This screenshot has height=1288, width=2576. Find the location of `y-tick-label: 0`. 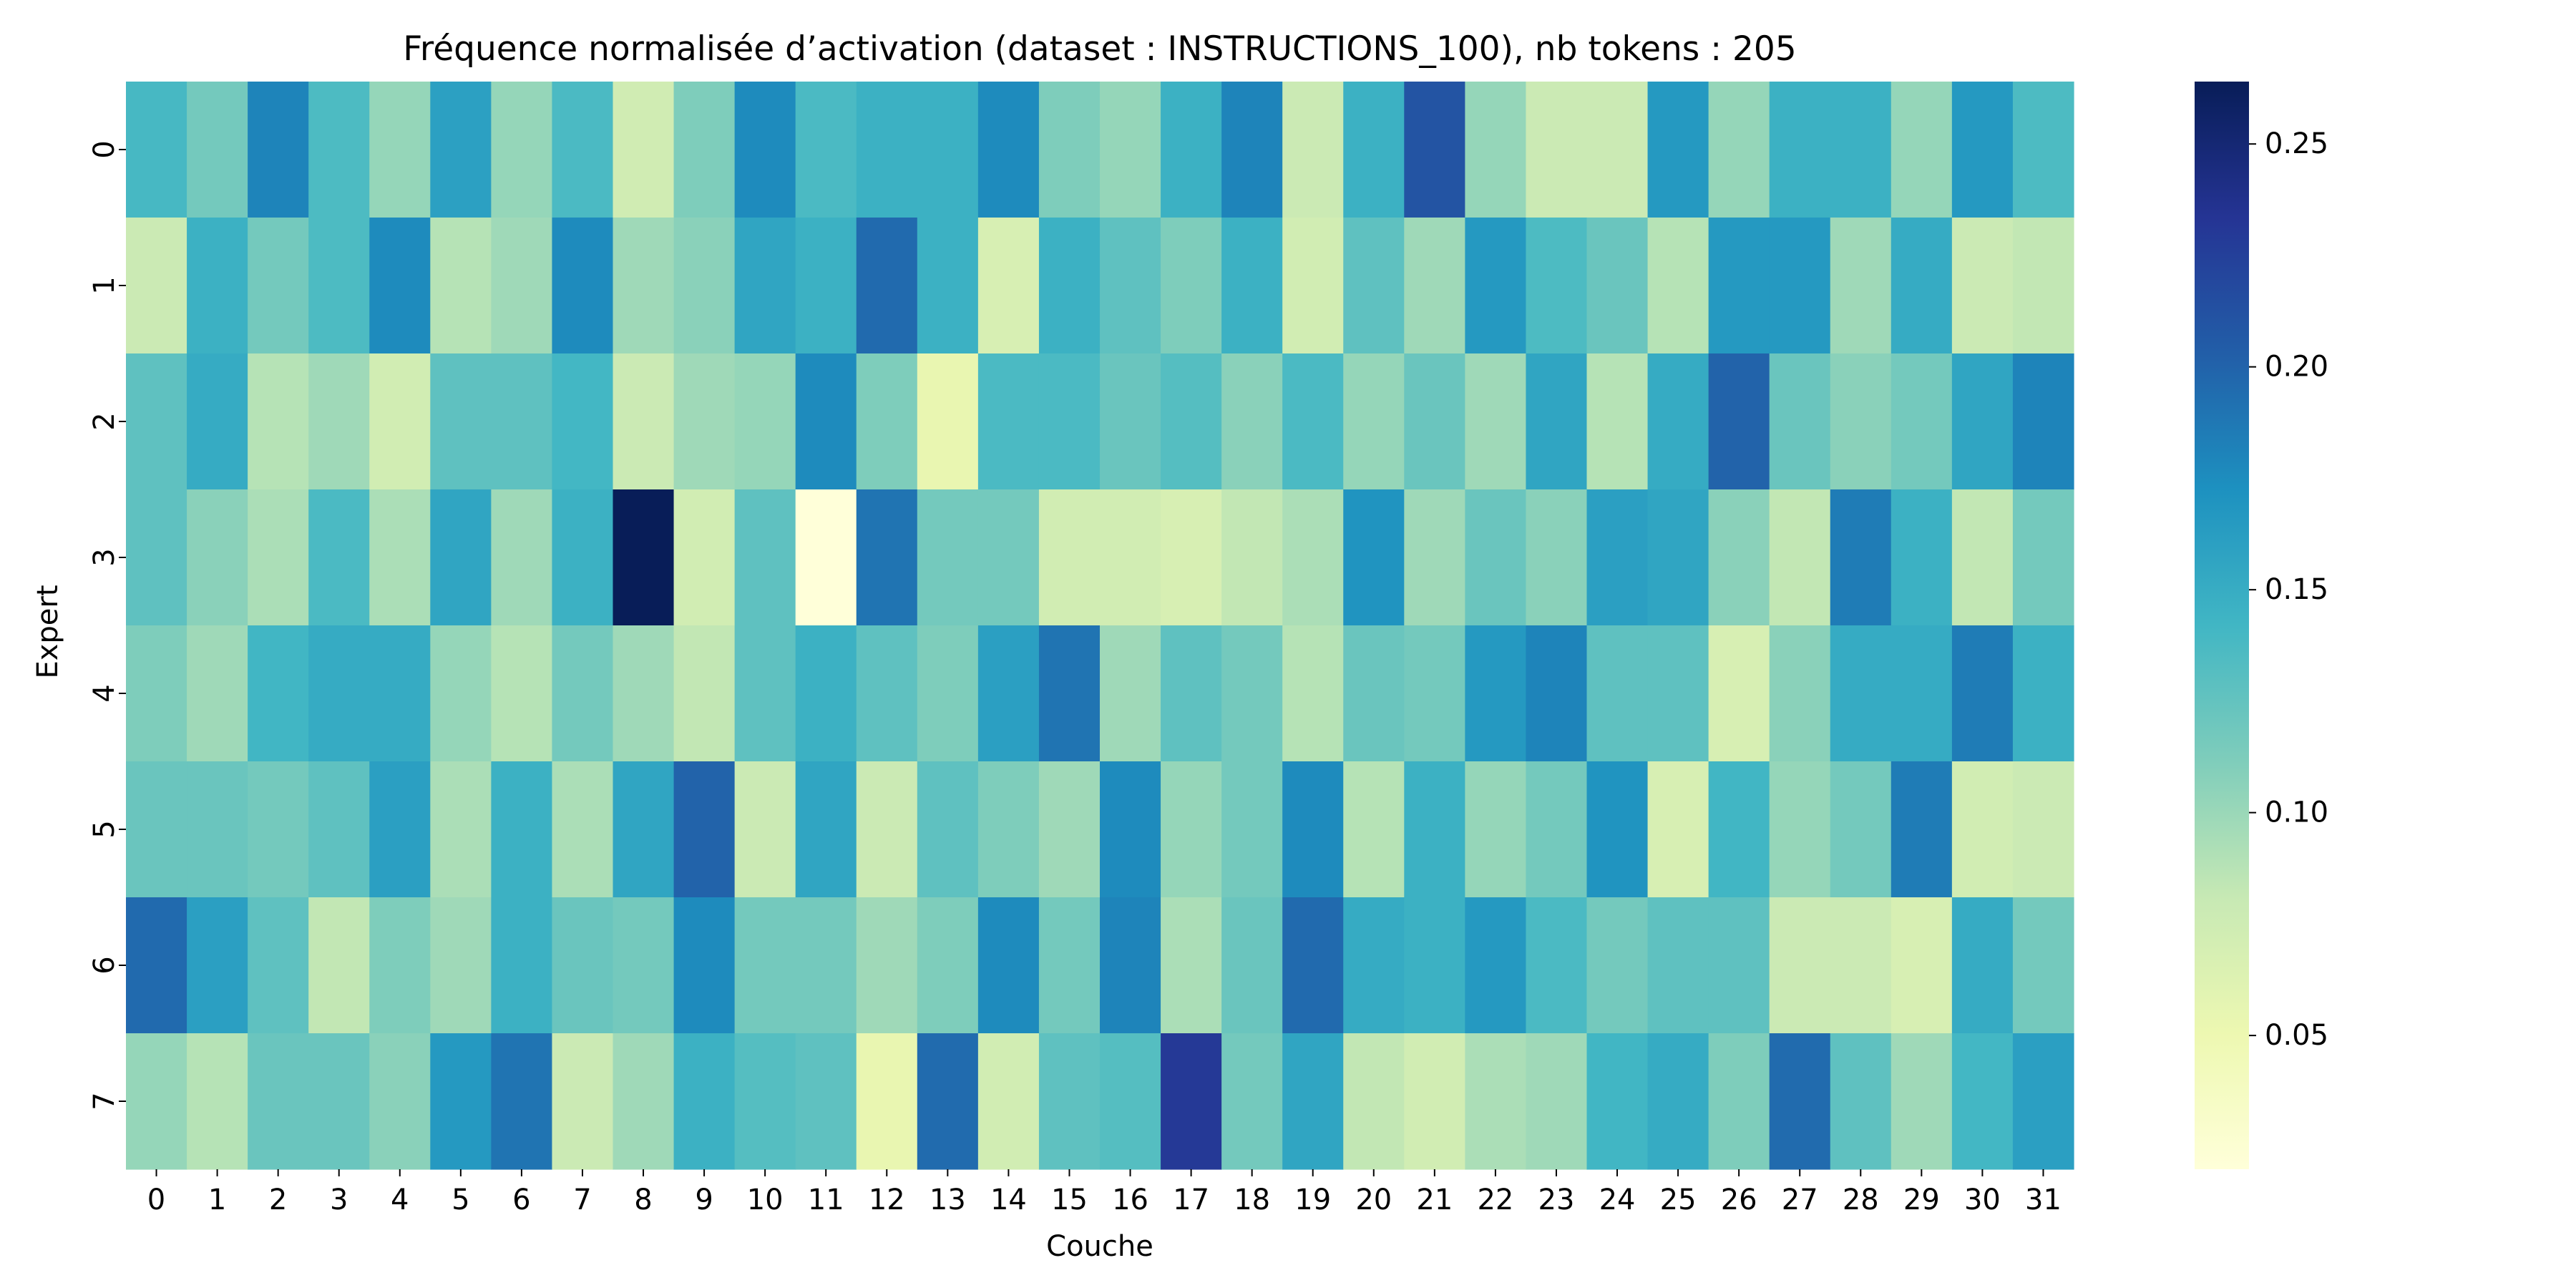

y-tick-label: 0 is located at coordinates (104, 149).